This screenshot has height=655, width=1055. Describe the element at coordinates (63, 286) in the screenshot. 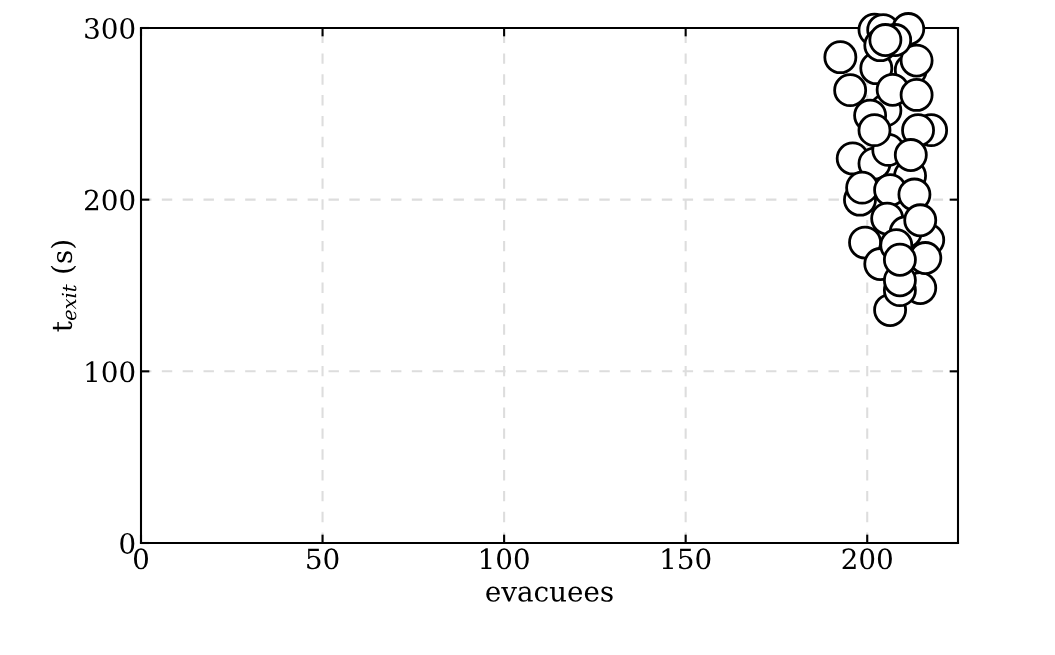

I see `y-axis-title: t$_{exit}$ (s)` at that location.